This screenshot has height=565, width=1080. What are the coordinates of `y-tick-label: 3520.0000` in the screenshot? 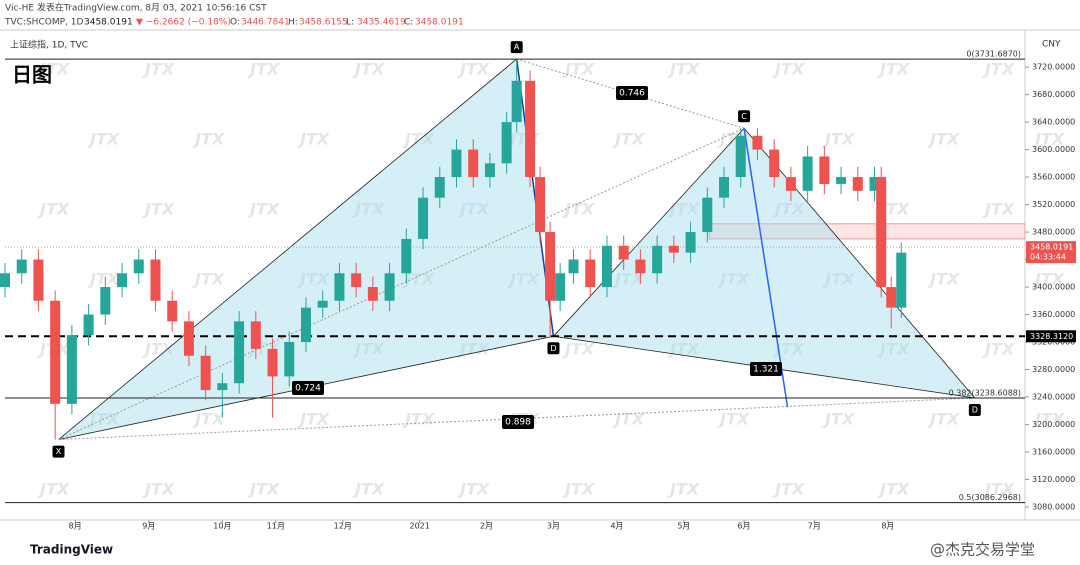 It's located at (1053, 204).